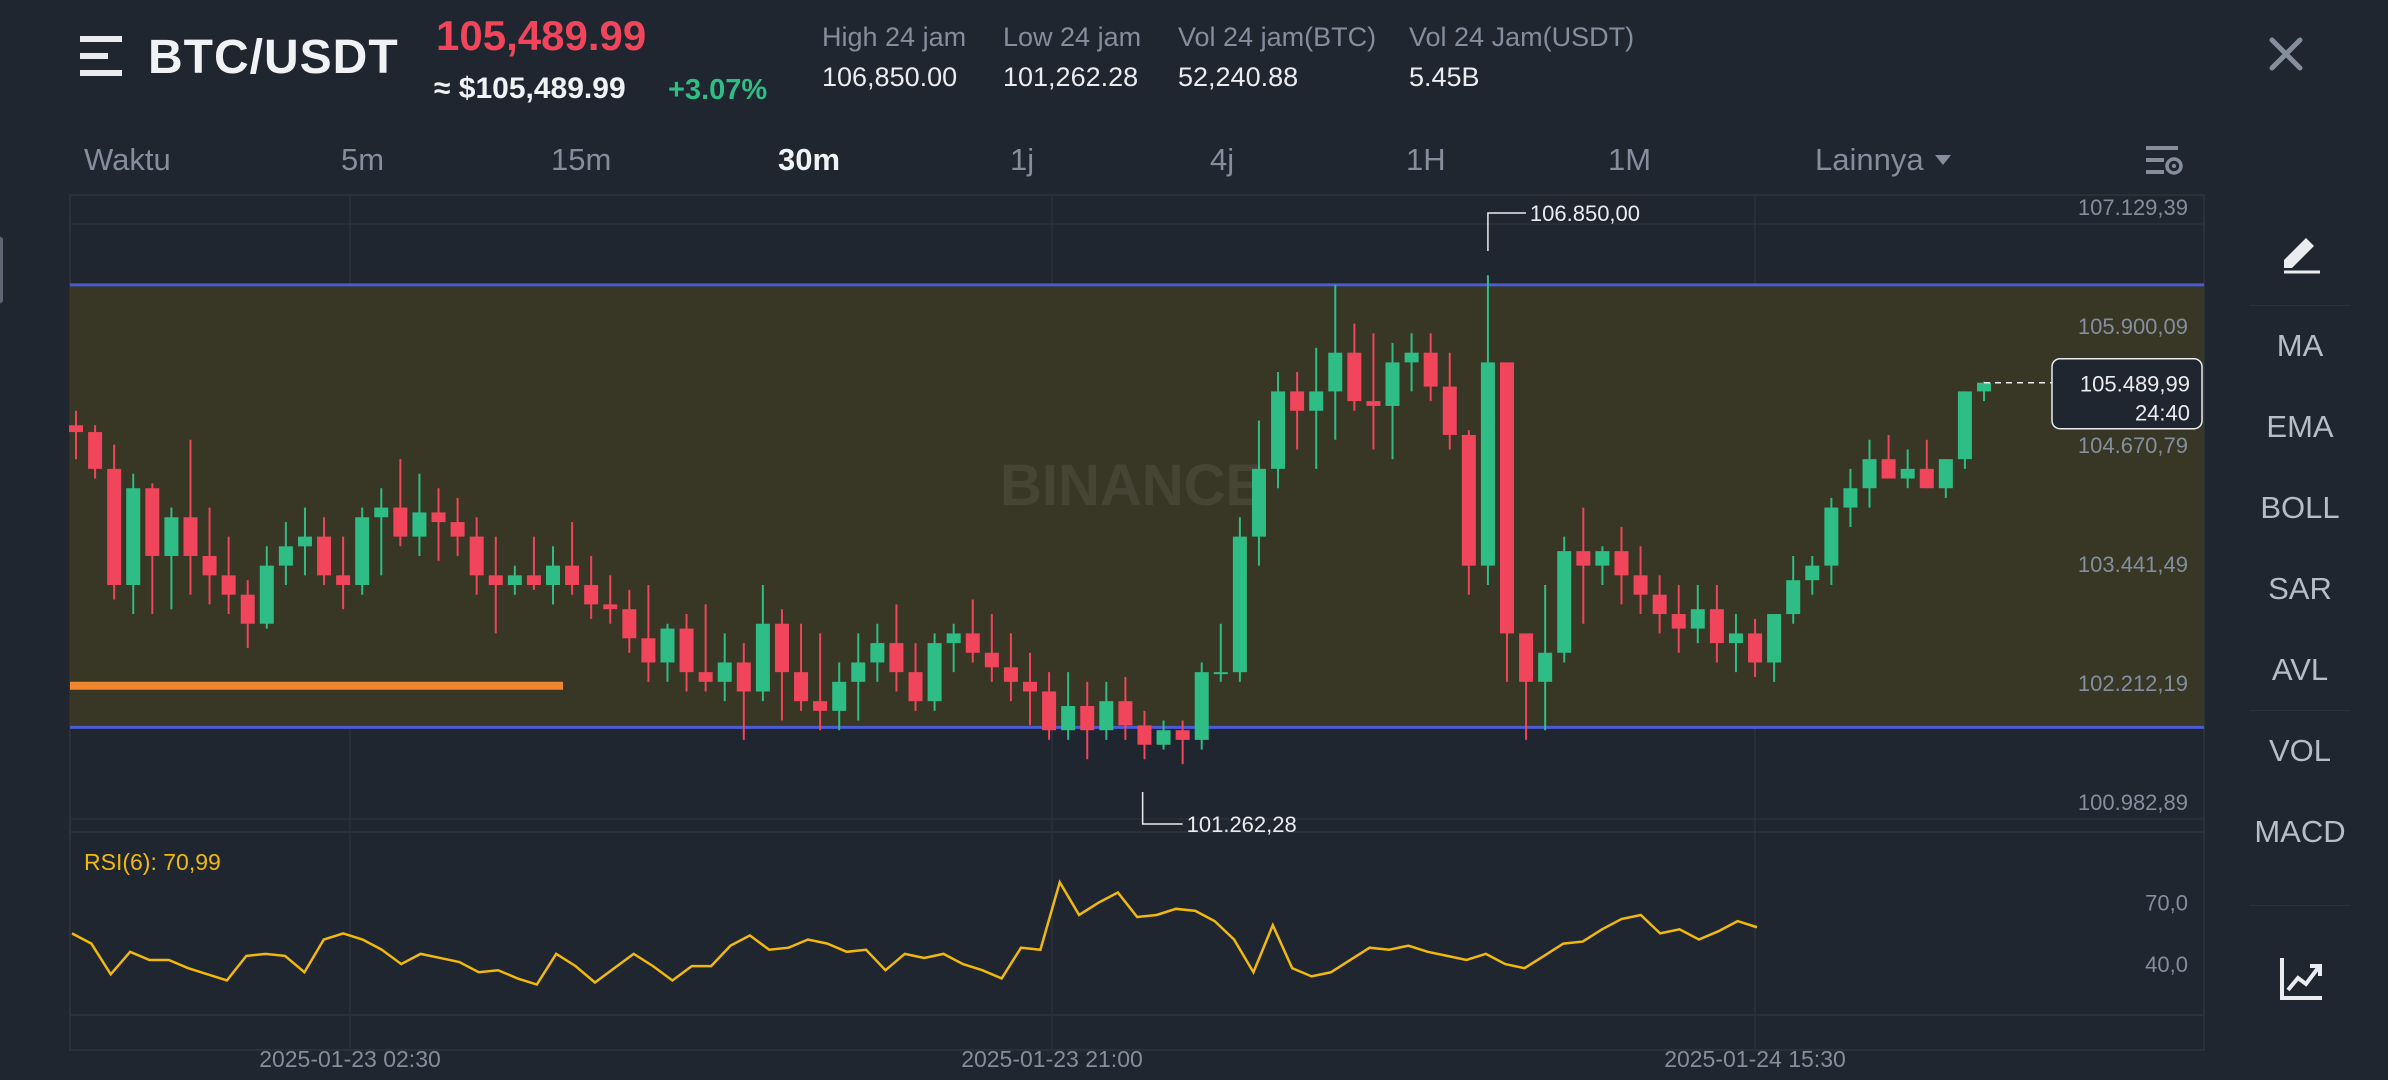 The image size is (2388, 1080). Describe the element at coordinates (2166, 964) in the screenshot. I see `rsi-tick-label: 40,0` at that location.